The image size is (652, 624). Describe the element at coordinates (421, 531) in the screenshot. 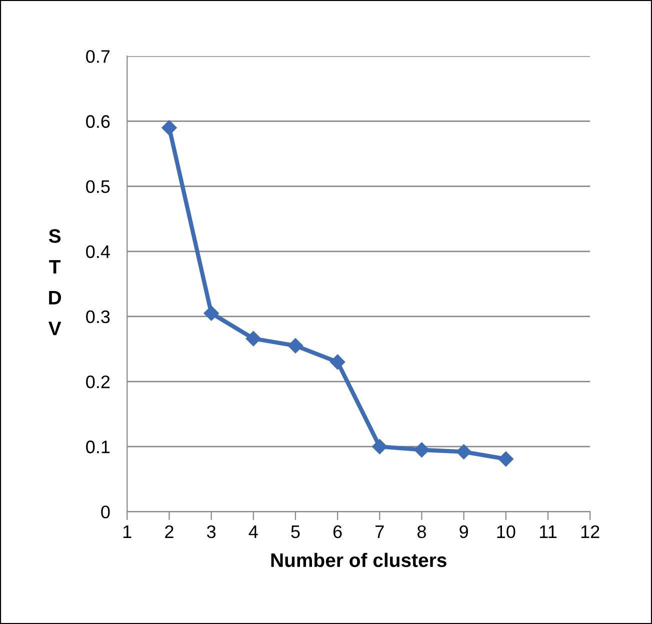

I see `x-tick-label: 8` at that location.